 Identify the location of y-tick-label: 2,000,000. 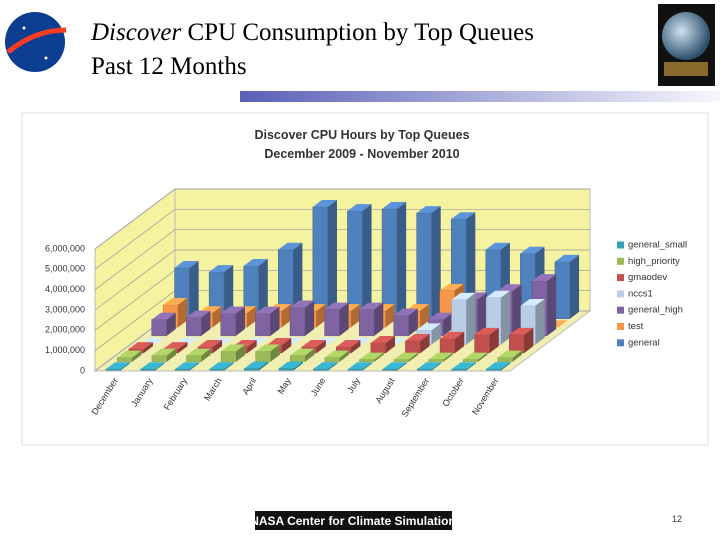
(65, 330).